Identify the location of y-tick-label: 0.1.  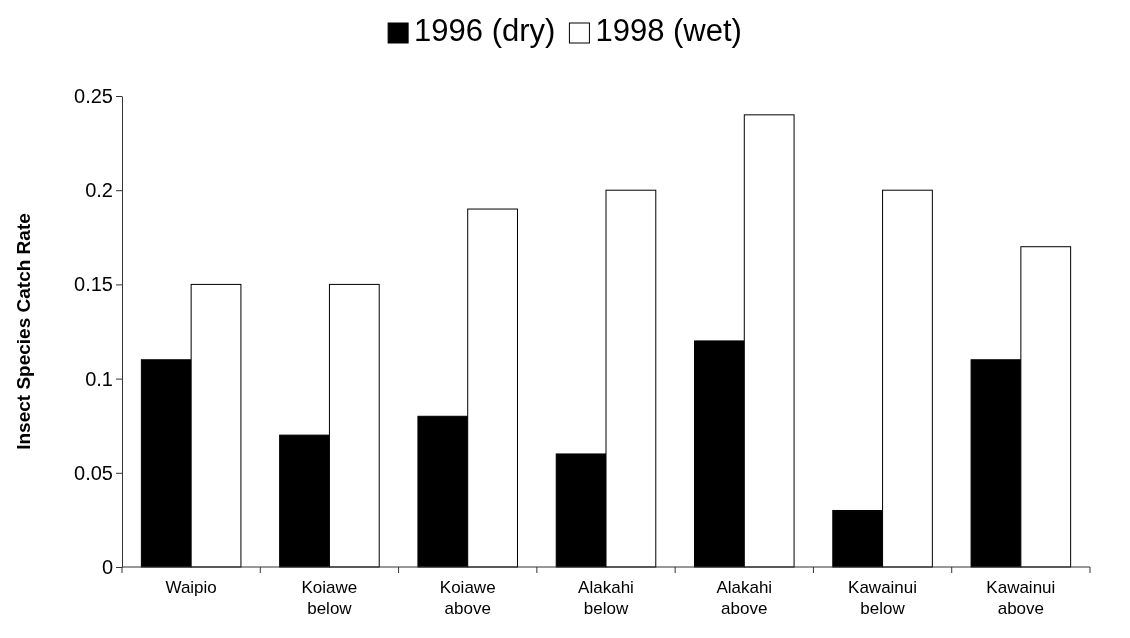
(99, 378).